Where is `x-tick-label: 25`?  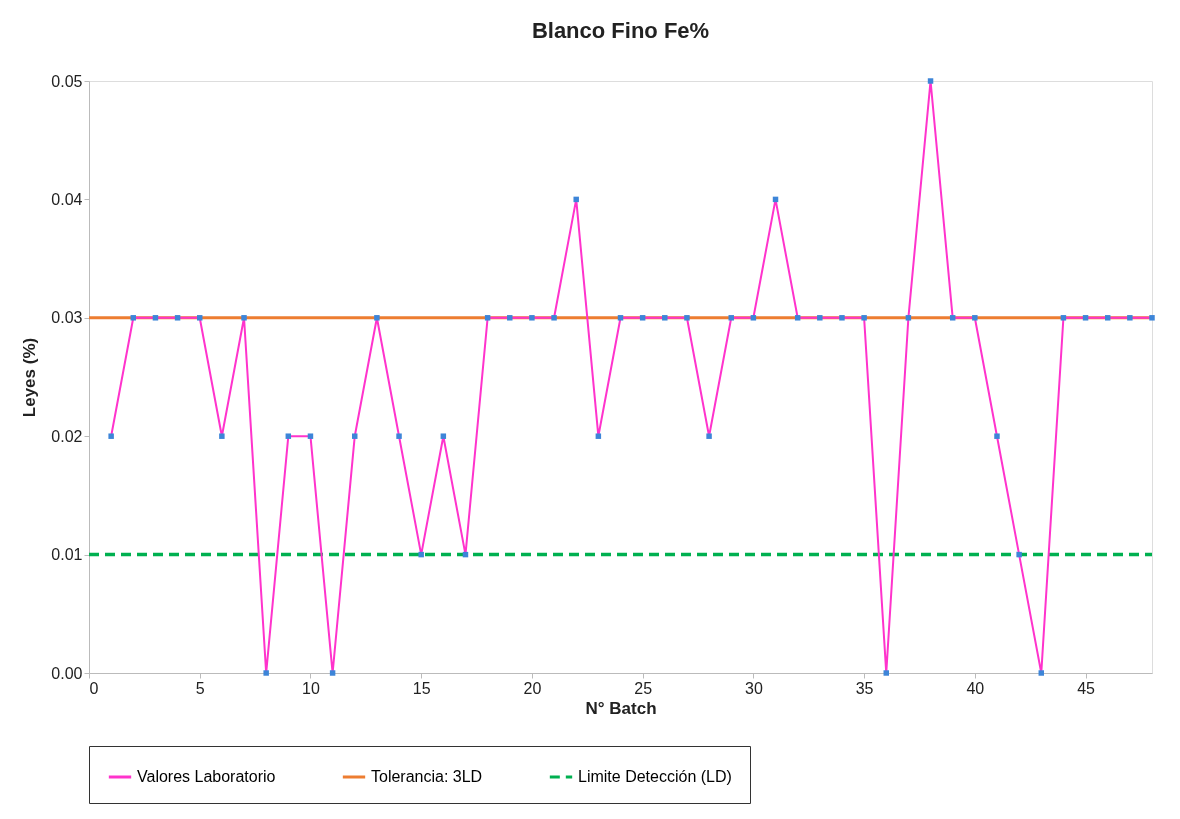 x-tick-label: 25 is located at coordinates (643, 688).